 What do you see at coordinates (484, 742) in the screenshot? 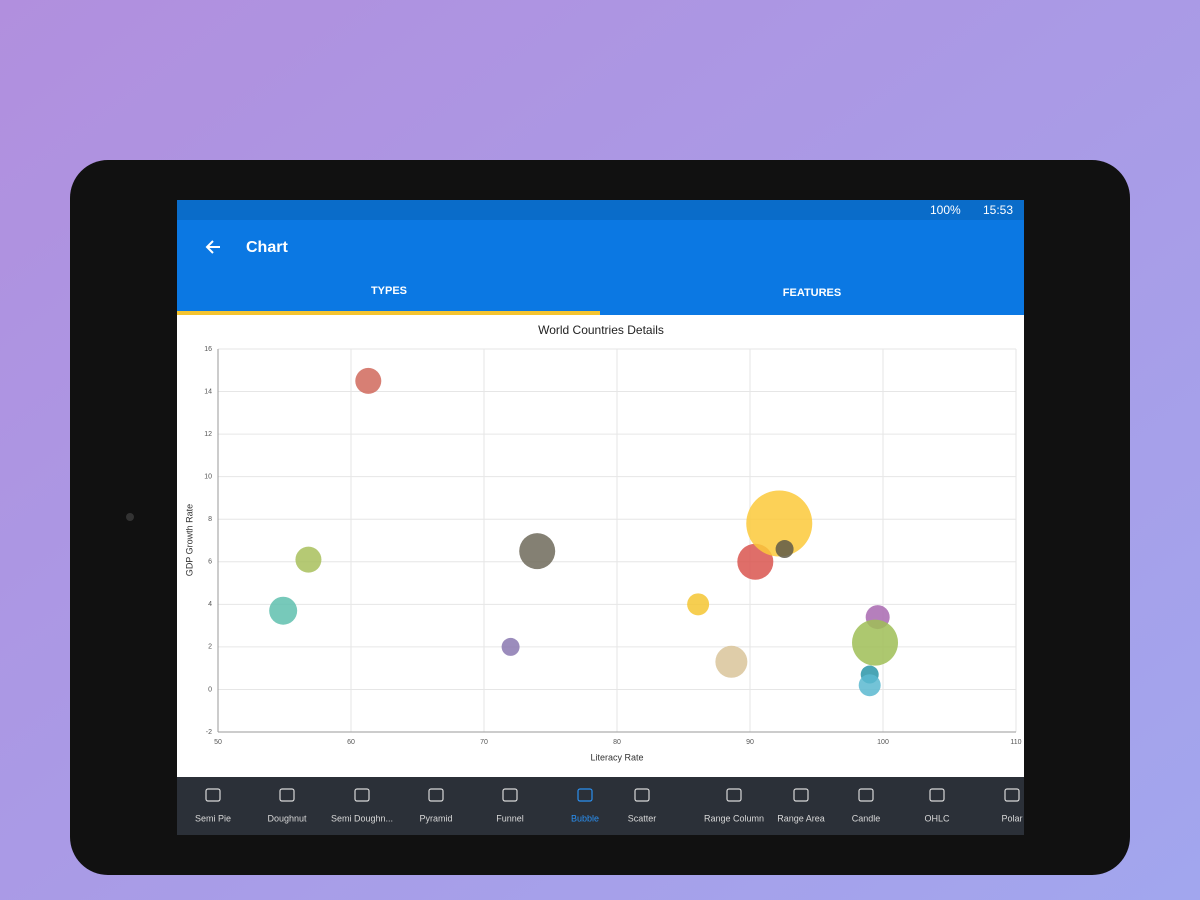
I see `x-tick-label: 70` at bounding box center [484, 742].